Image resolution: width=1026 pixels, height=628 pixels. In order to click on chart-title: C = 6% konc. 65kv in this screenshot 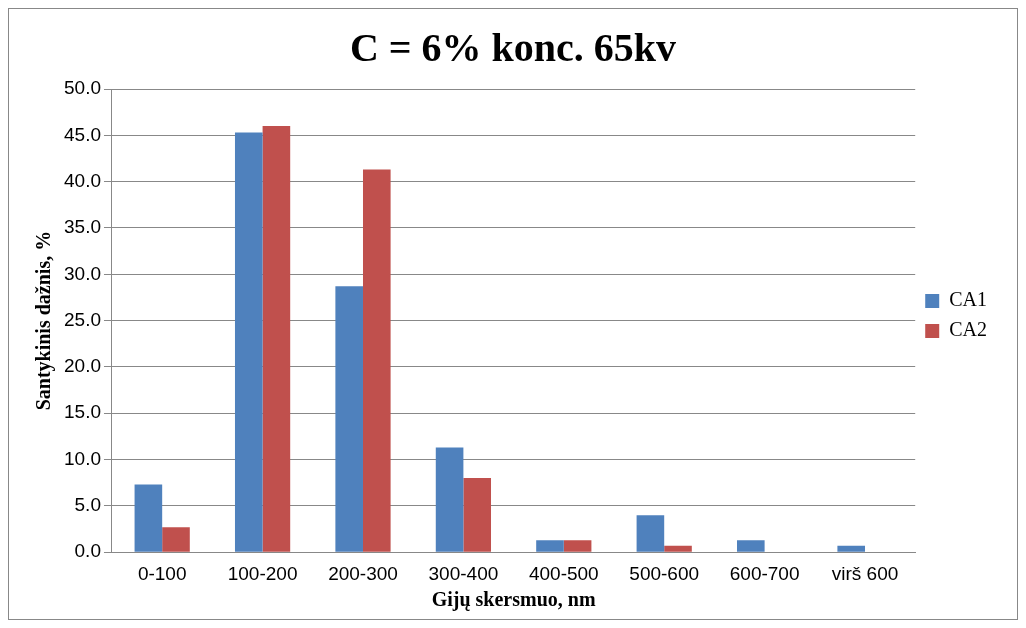, I will do `click(513, 48)`.